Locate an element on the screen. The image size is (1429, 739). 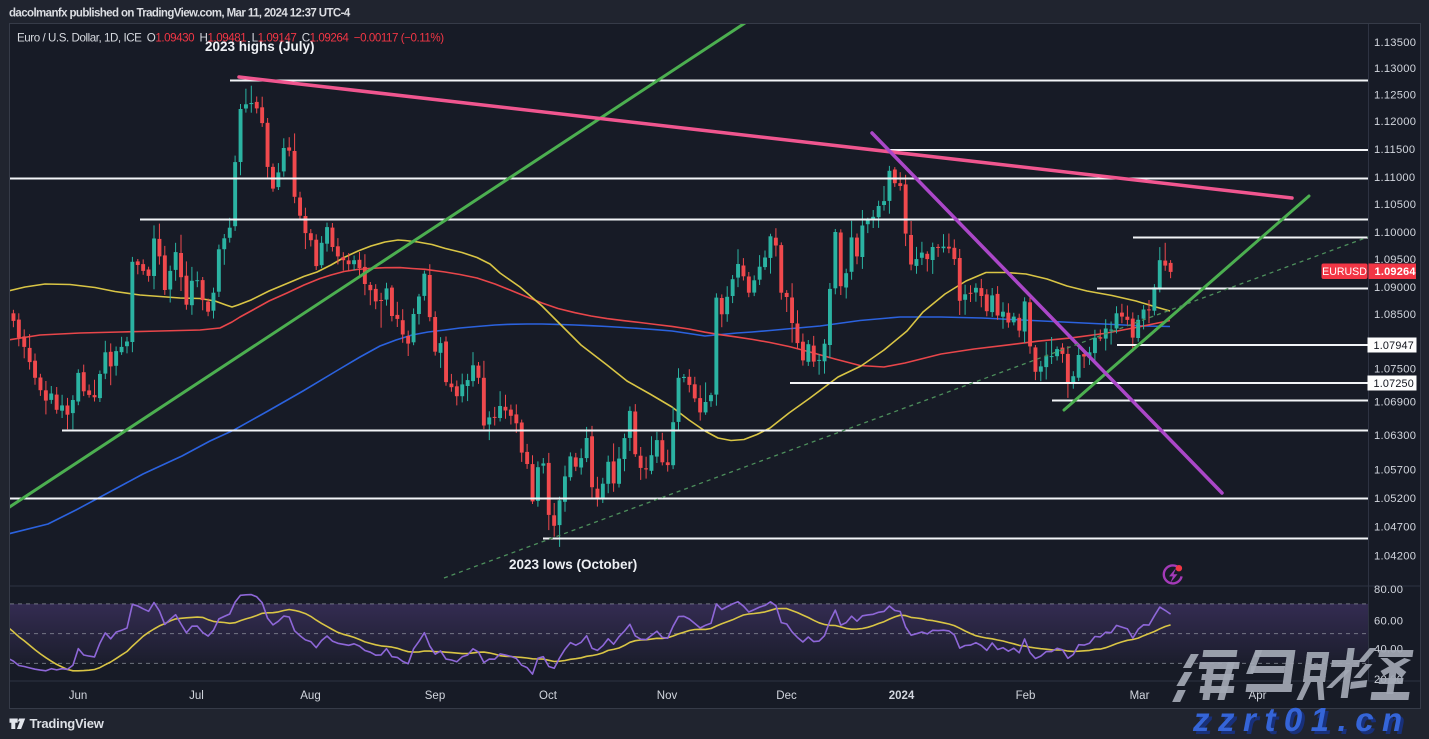
svg-text: 1.09500 is located at coordinates (1395, 260).